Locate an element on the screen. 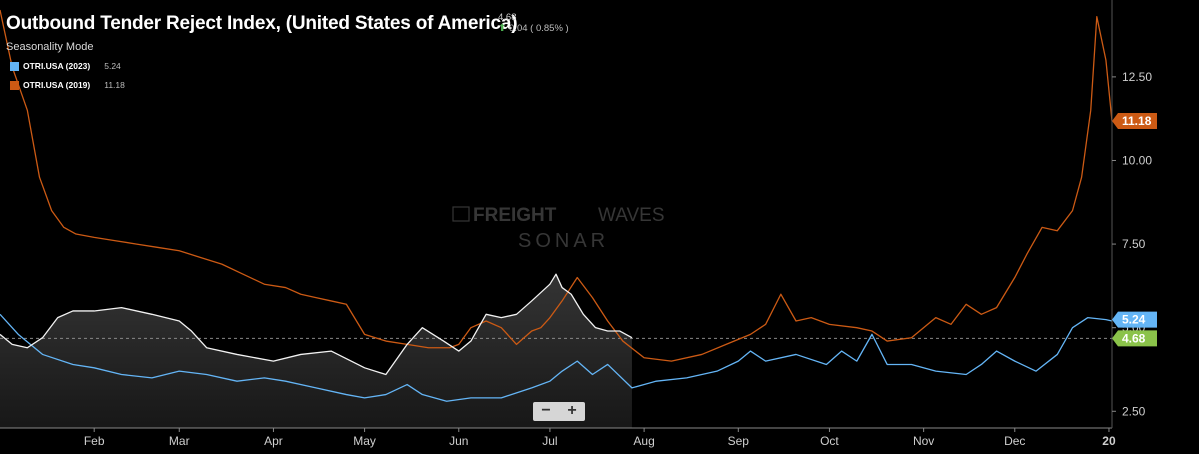 This screenshot has width=1199, height=454. seasonality-mode-label: Seasonality Mode is located at coordinates (50, 47).